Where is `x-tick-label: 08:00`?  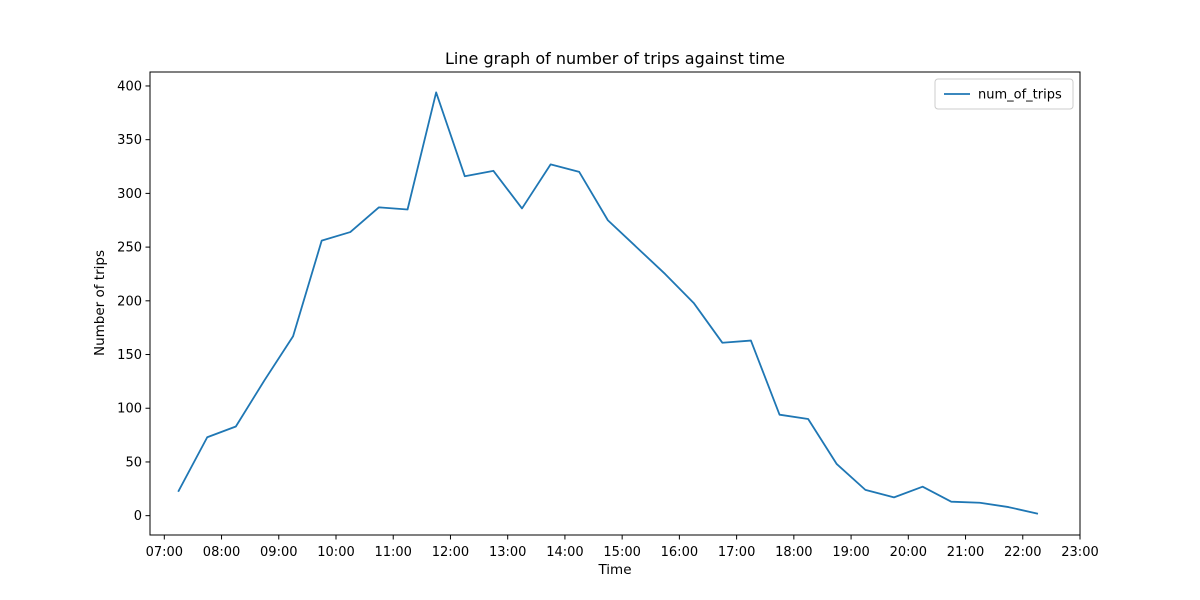
x-tick-label: 08:00 is located at coordinates (221, 552).